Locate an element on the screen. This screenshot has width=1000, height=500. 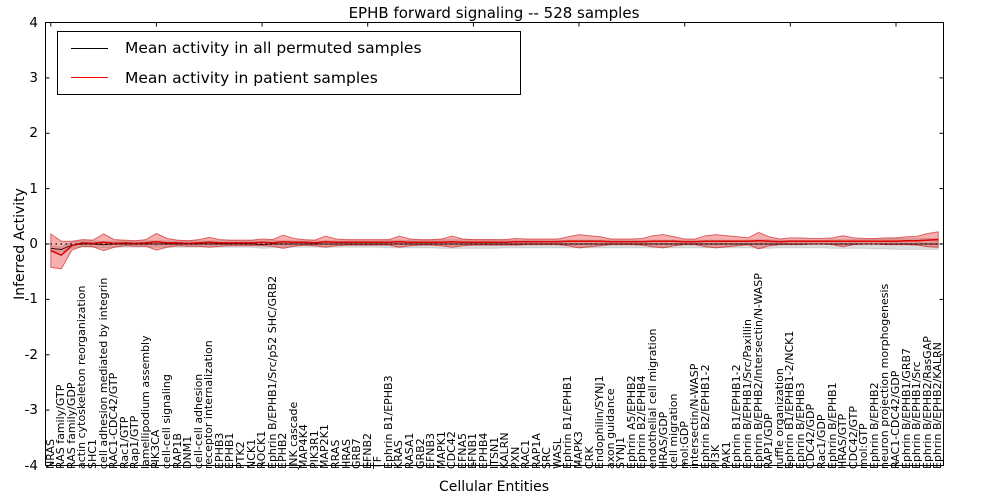
legend-label-patient: Mean activity in patient samples is located at coordinates (251, 77).